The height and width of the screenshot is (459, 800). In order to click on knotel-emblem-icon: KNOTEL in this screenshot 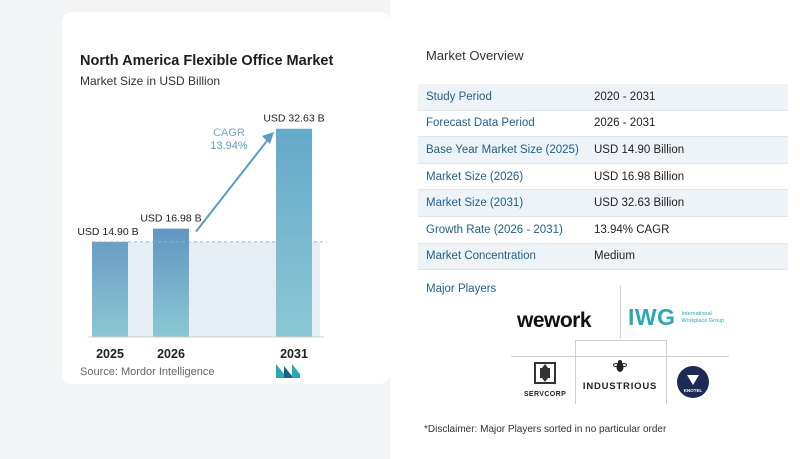, I will do `click(693, 382)`.